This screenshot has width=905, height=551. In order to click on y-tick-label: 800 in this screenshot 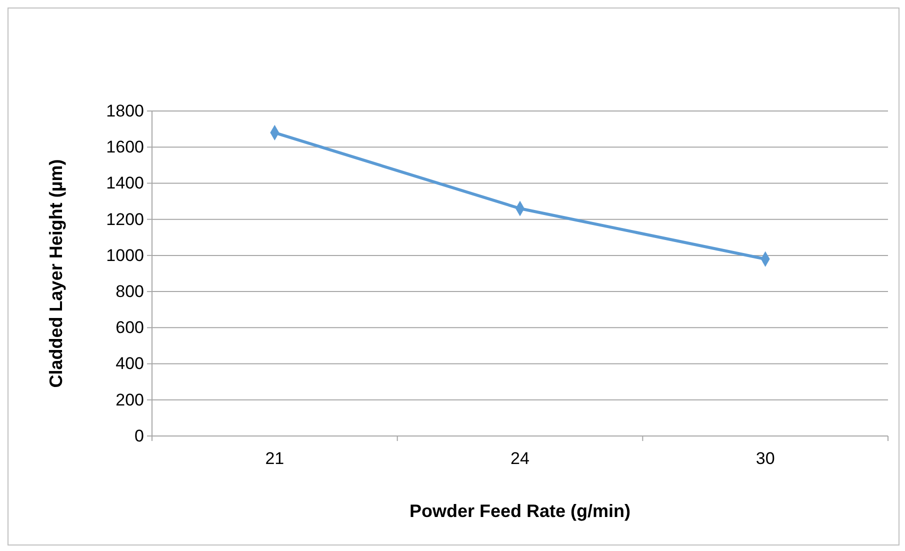, I will do `click(130, 291)`.